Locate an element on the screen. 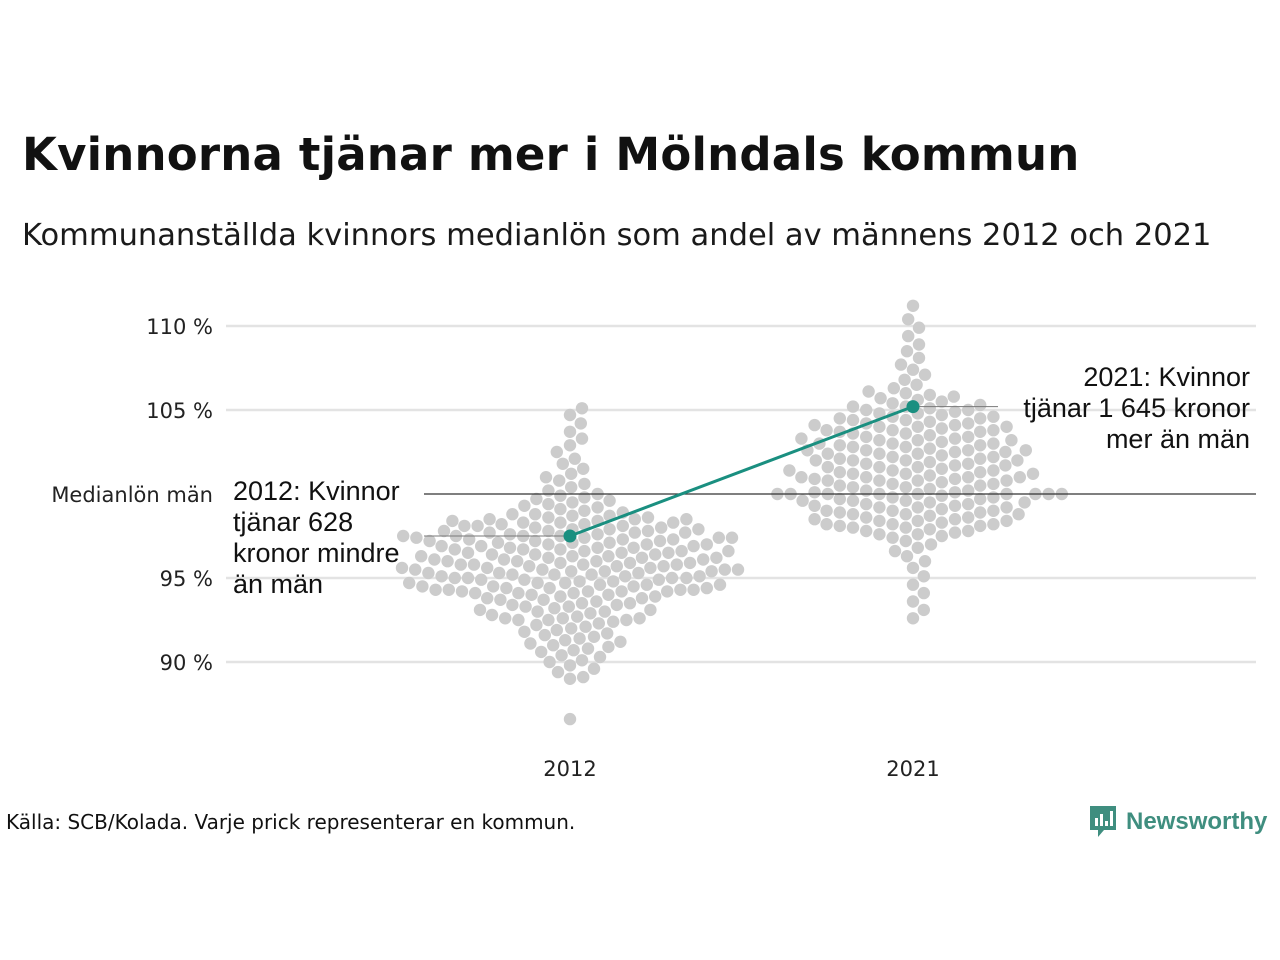 This screenshot has height=960, width=1280. annotation-2021-line: tjänar 1 645 kronor is located at coordinates (1136, 408).